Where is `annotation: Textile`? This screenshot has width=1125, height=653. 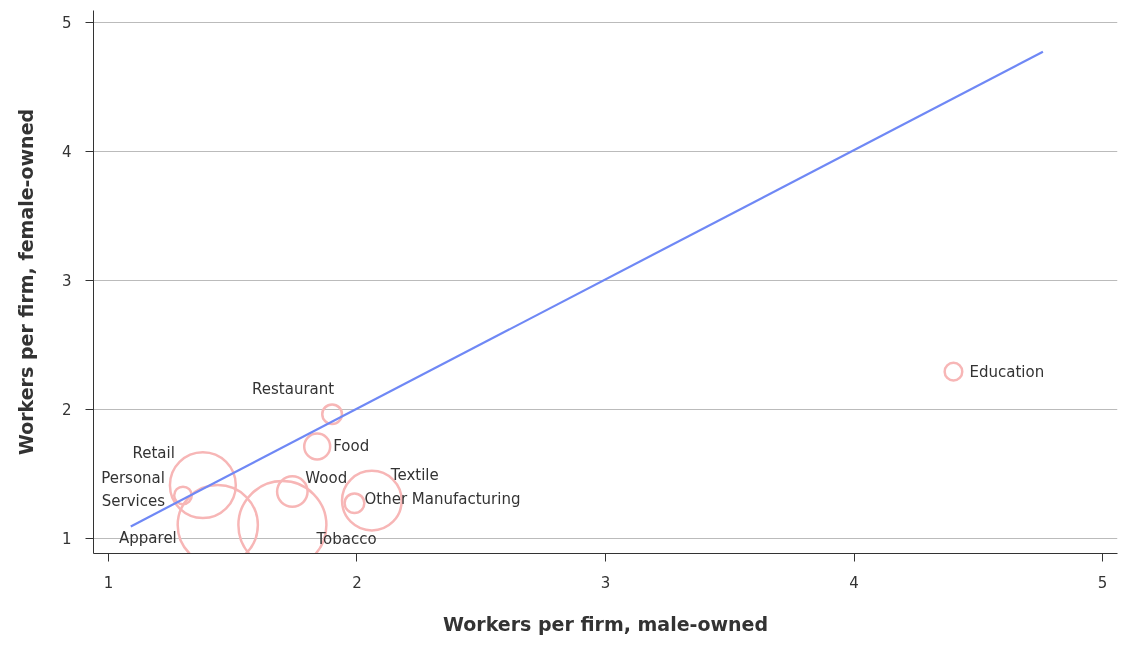 annotation: Textile is located at coordinates (414, 474).